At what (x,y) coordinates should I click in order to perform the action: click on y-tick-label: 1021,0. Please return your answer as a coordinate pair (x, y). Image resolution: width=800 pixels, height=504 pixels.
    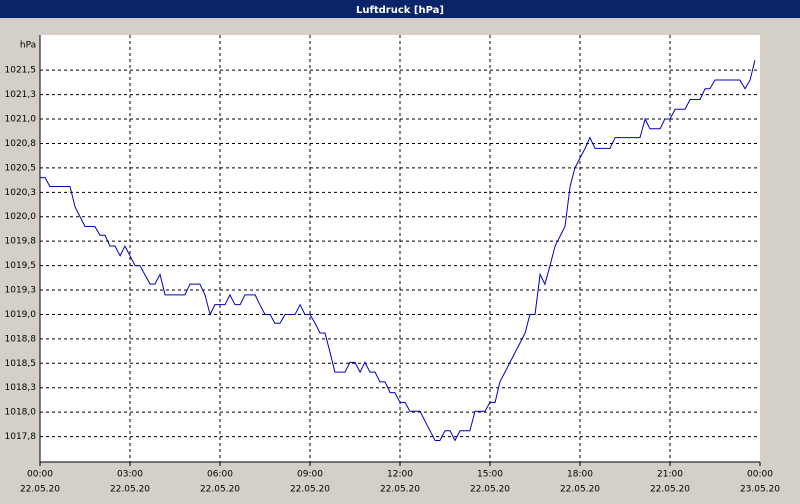
    Looking at the image, I should click on (21, 120).